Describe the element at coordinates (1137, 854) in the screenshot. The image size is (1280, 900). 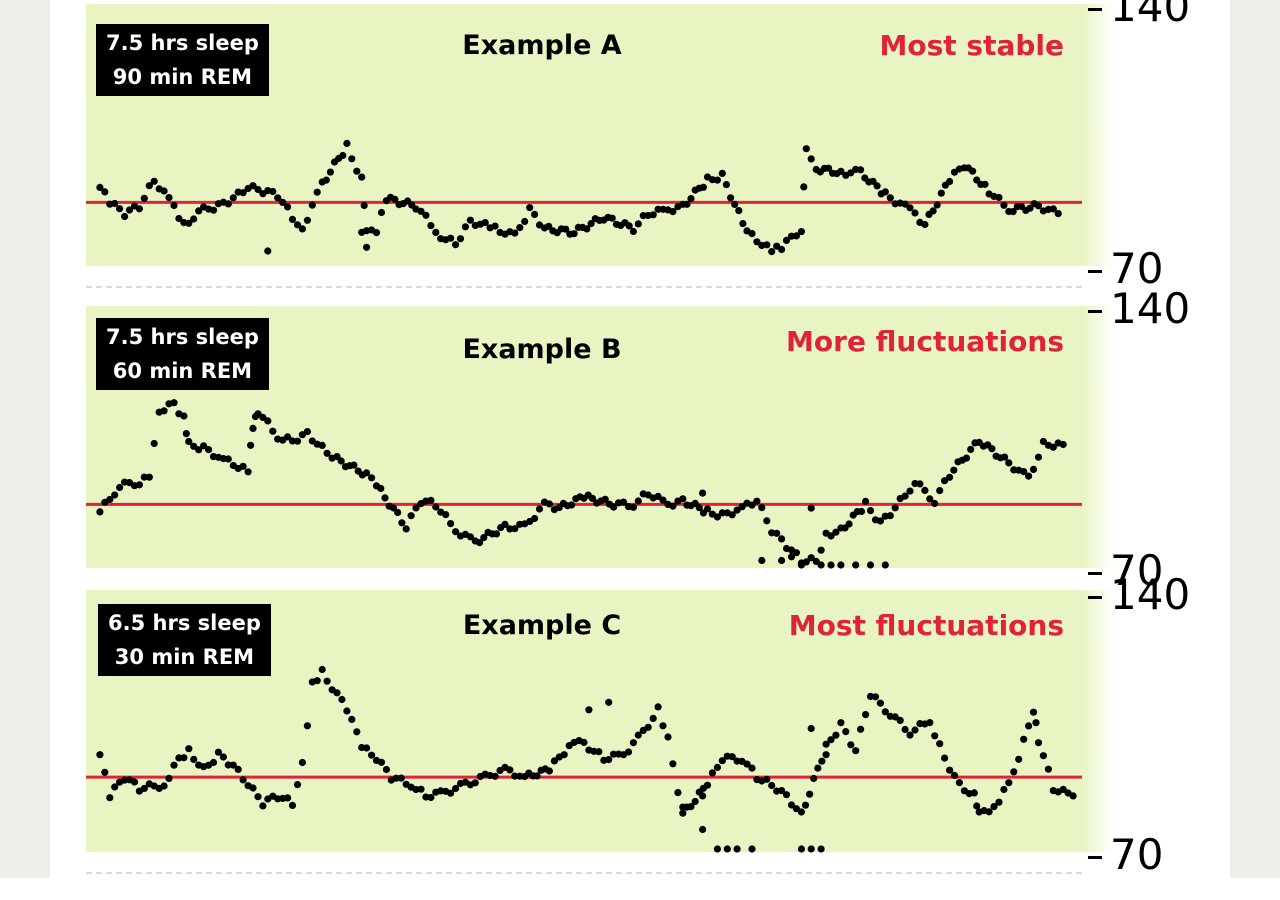
I see `y-tick-label: 70` at that location.